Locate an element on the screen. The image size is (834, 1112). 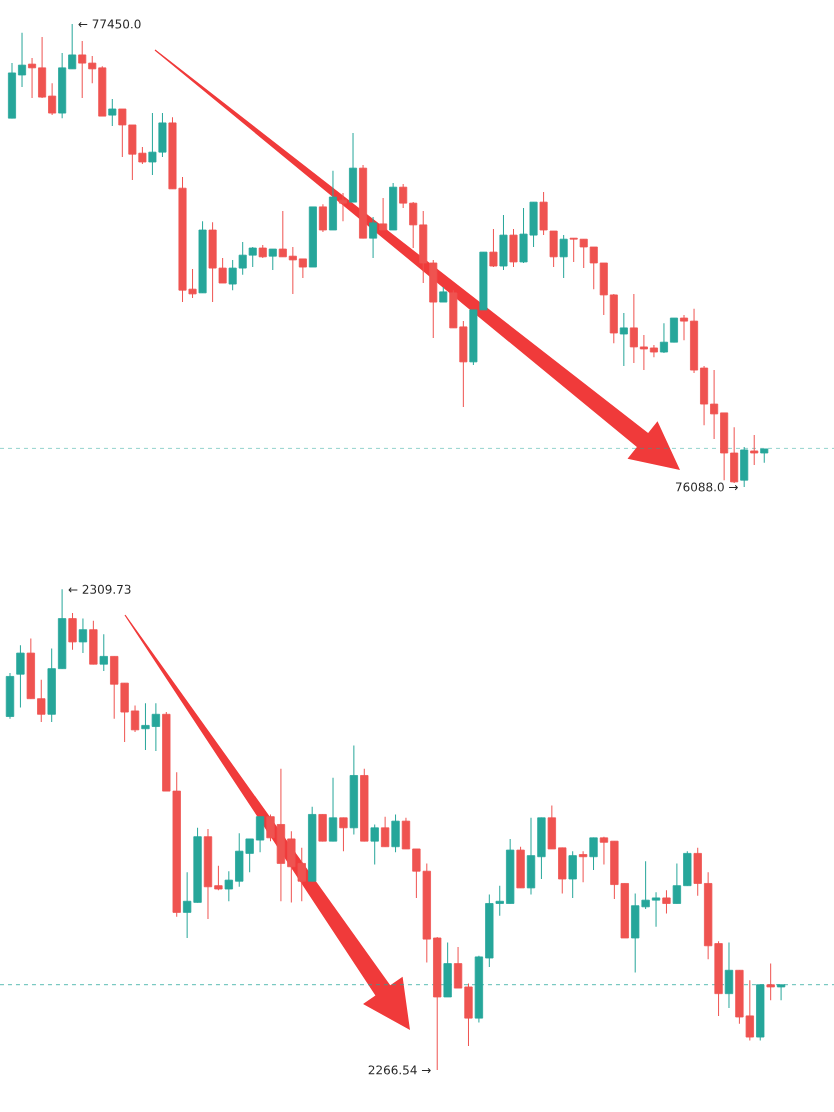
annotation: ← 77450.0 is located at coordinates (109, 24).